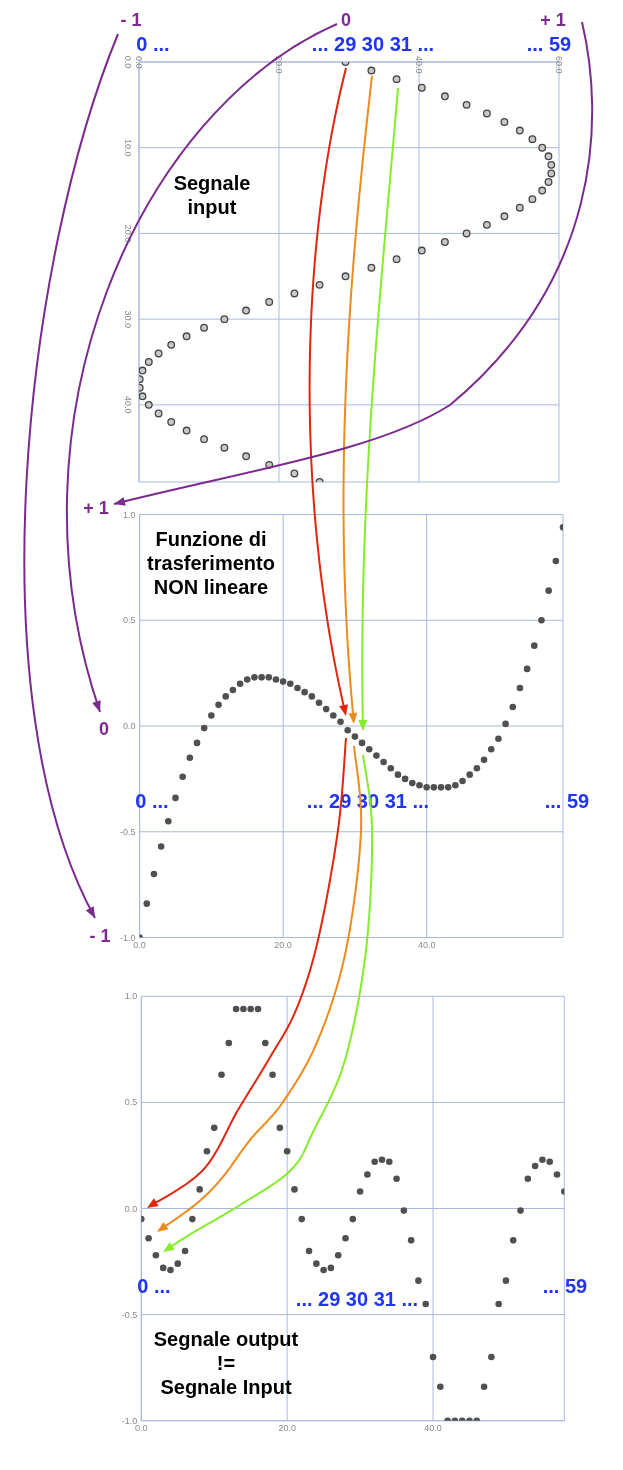  Describe the element at coordinates (129, 514) in the screenshot. I see `y-tick-label: 1.0` at that location.